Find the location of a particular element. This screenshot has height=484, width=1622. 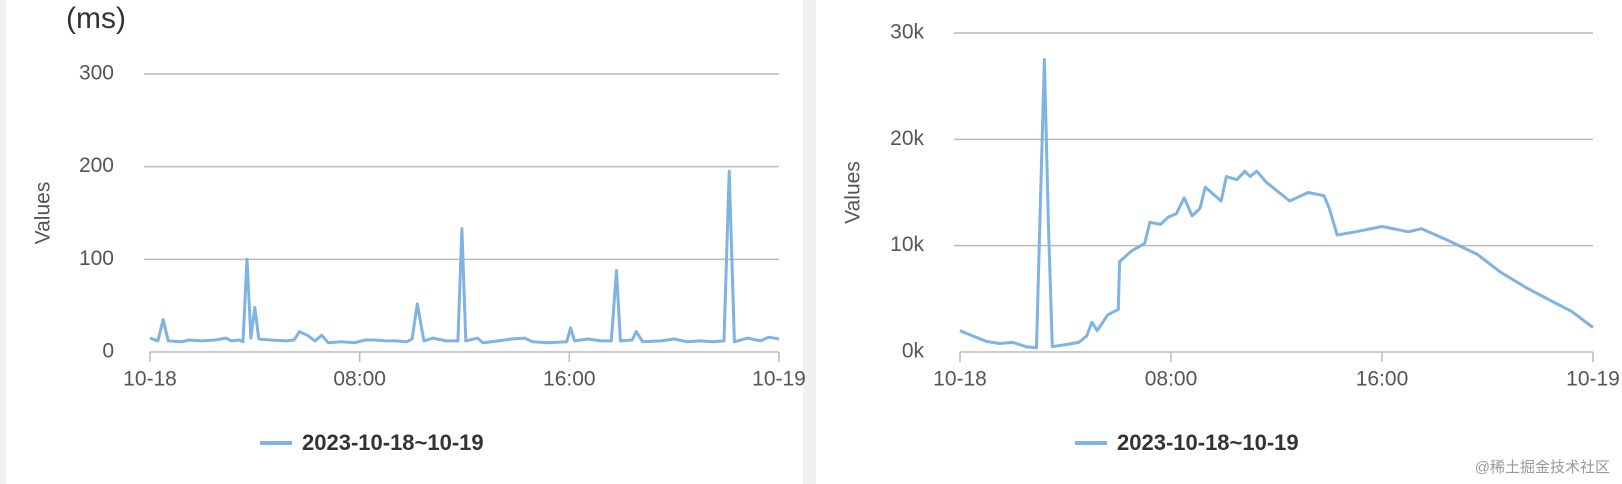

y-tick-label: 30k is located at coordinates (907, 32).